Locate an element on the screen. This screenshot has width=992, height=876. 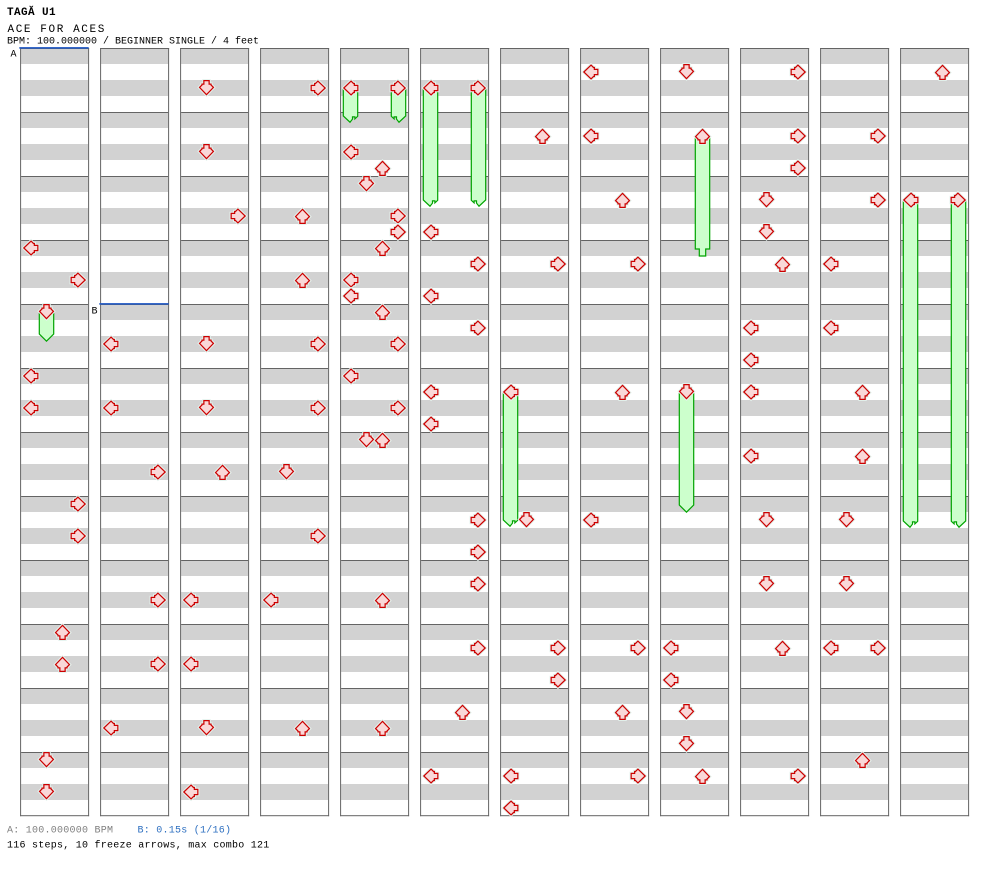
svg-text: A: 100.000000 BPM is located at coordinates (60, 831).